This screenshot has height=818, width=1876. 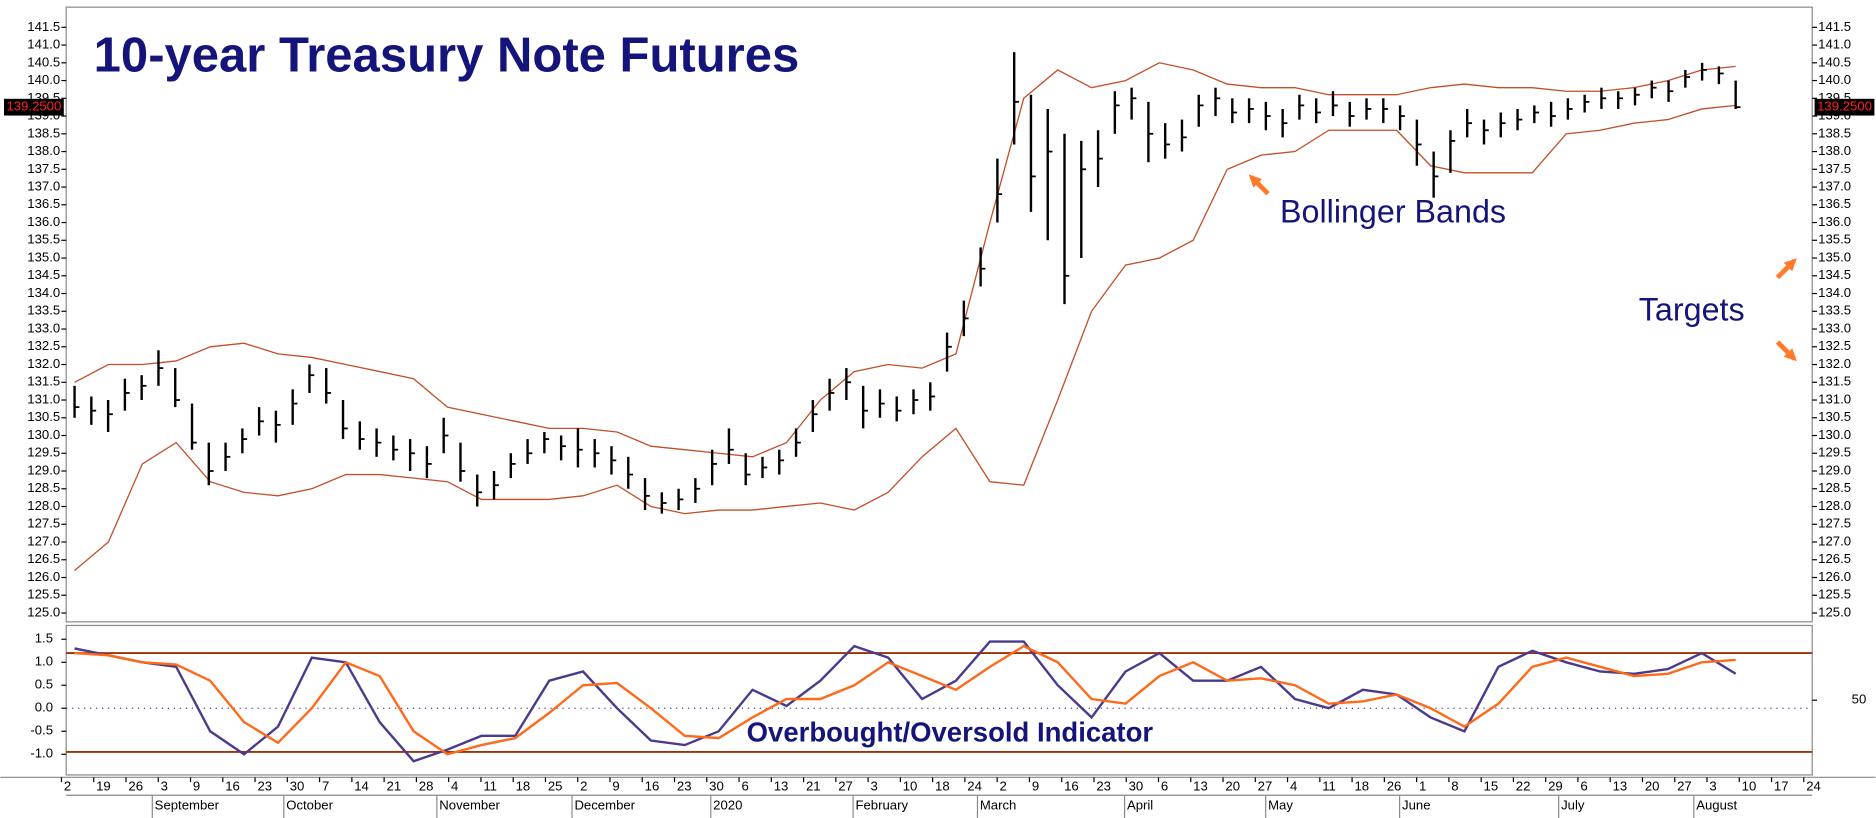 What do you see at coordinates (43, 327) in the screenshot?
I see `y-tick-label: 133.0` at bounding box center [43, 327].